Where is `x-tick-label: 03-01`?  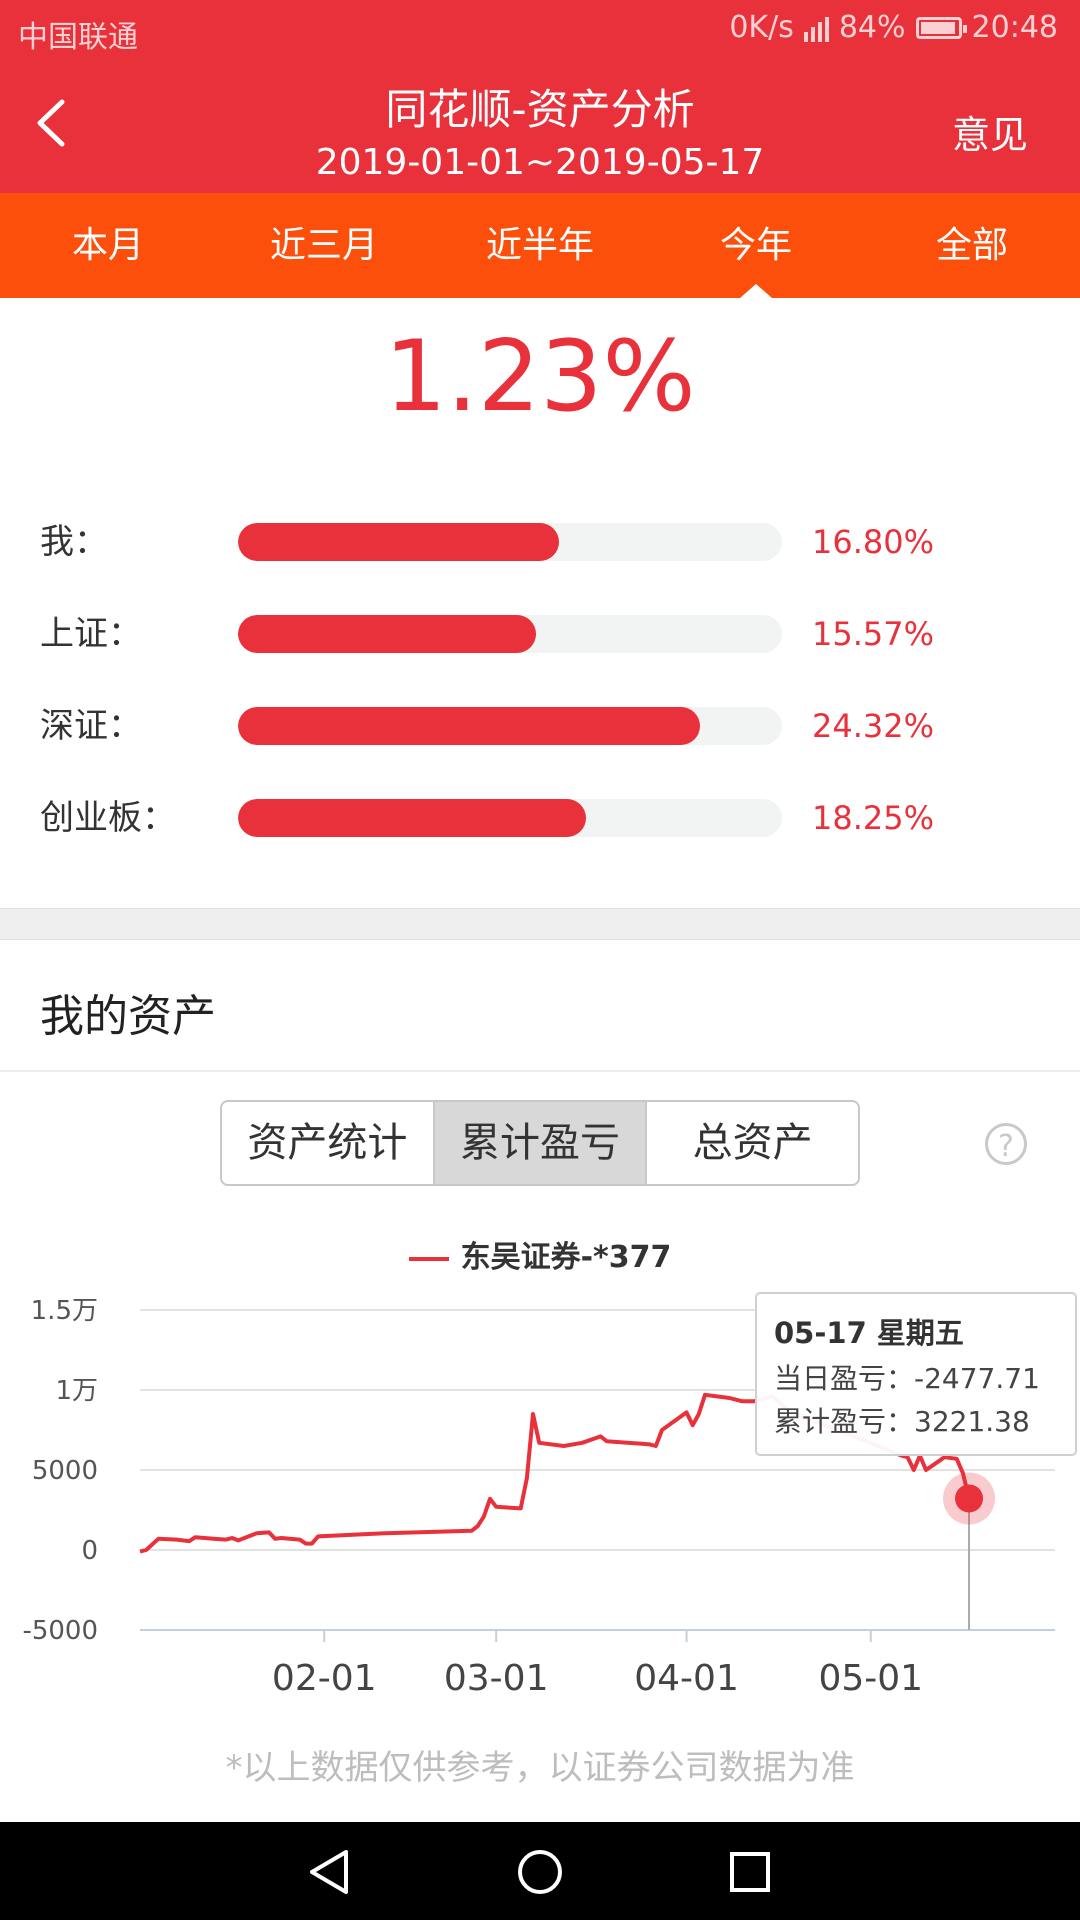 x-tick-label: 03-01 is located at coordinates (496, 1678).